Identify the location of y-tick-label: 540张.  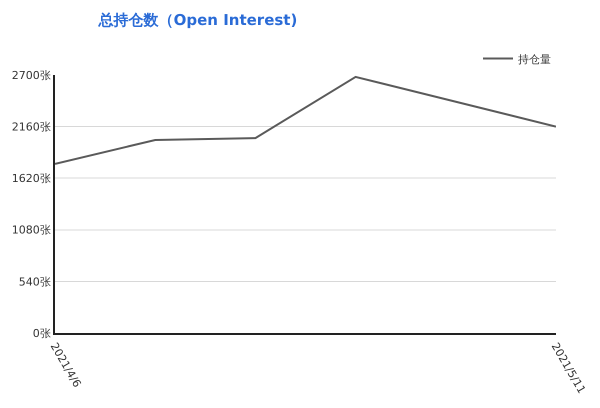
(34, 281).